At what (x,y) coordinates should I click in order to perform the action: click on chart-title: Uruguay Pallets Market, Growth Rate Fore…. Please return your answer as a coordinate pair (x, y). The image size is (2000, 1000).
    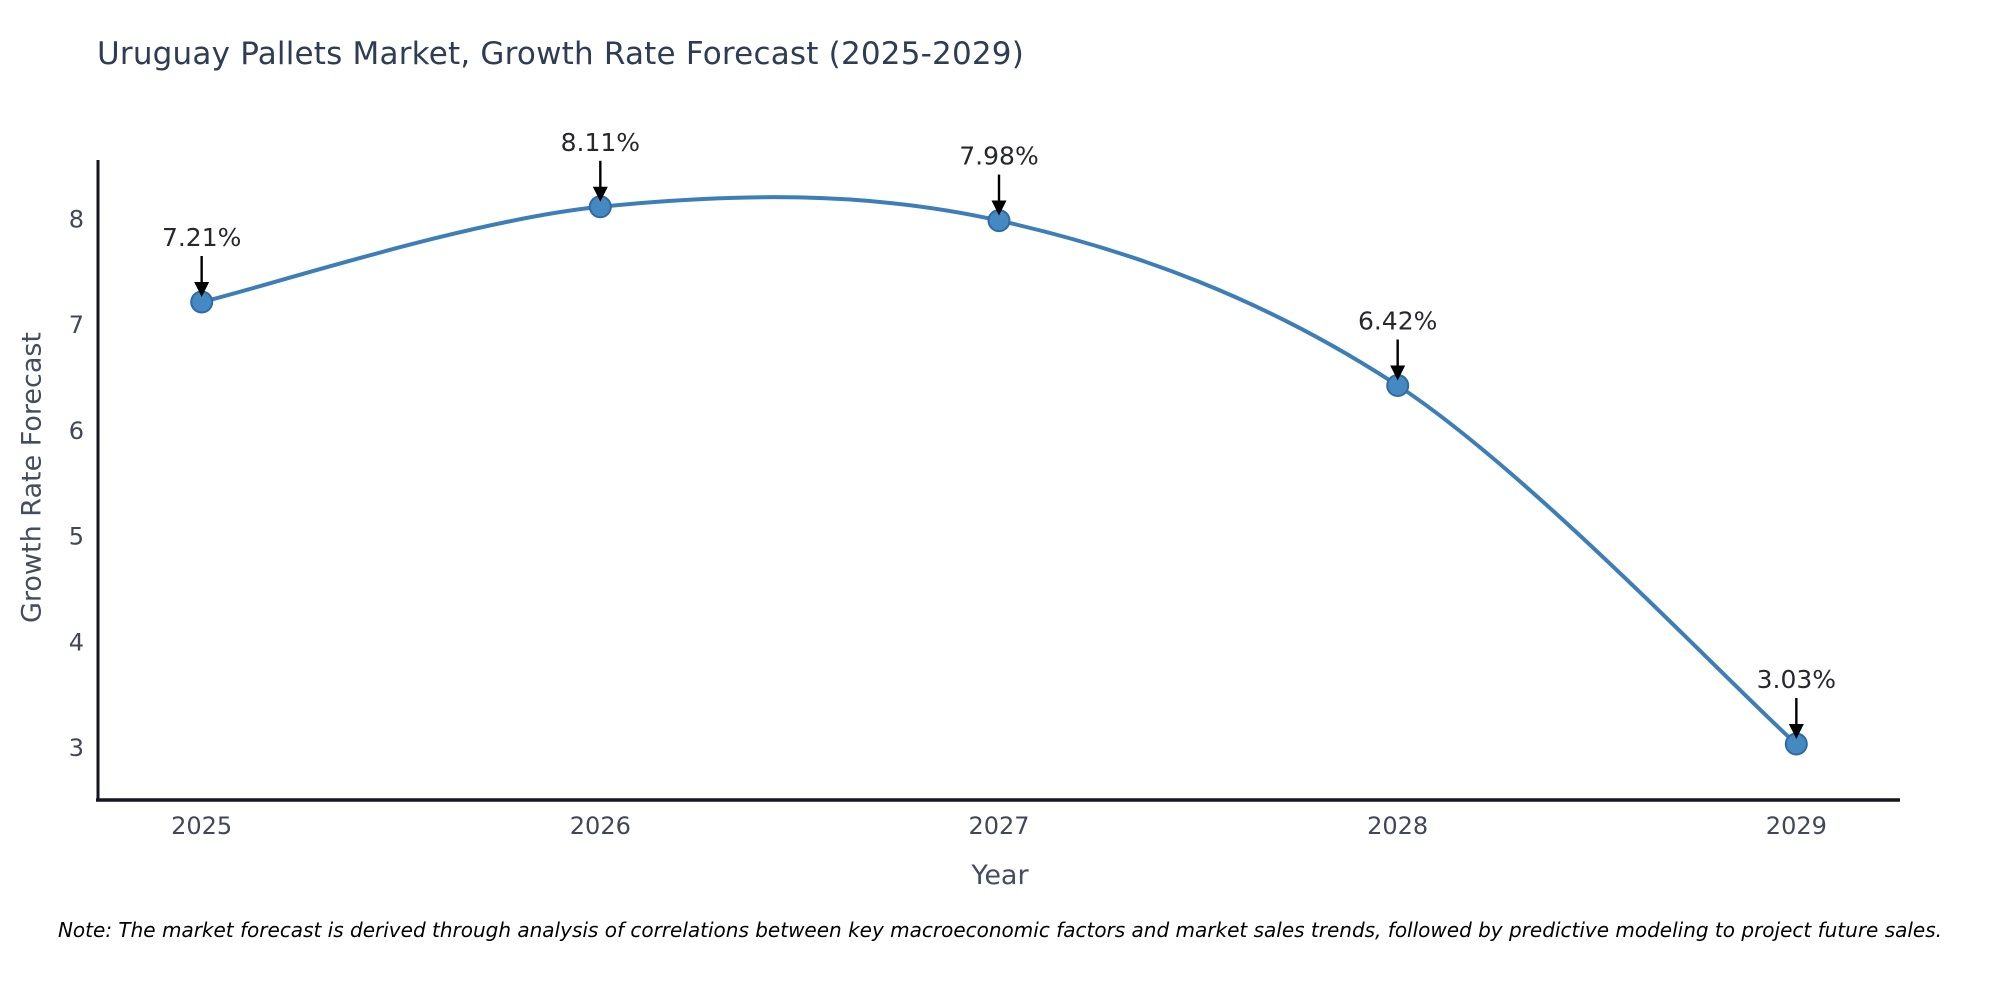
    Looking at the image, I should click on (561, 54).